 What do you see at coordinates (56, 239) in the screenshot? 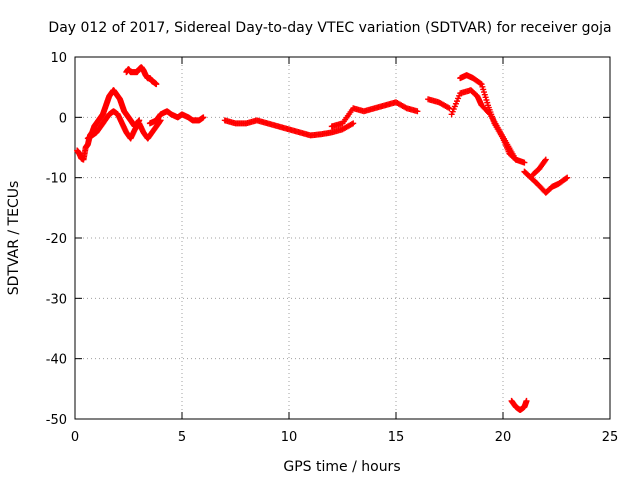
I see `y-tick-label: -20` at bounding box center [56, 239].